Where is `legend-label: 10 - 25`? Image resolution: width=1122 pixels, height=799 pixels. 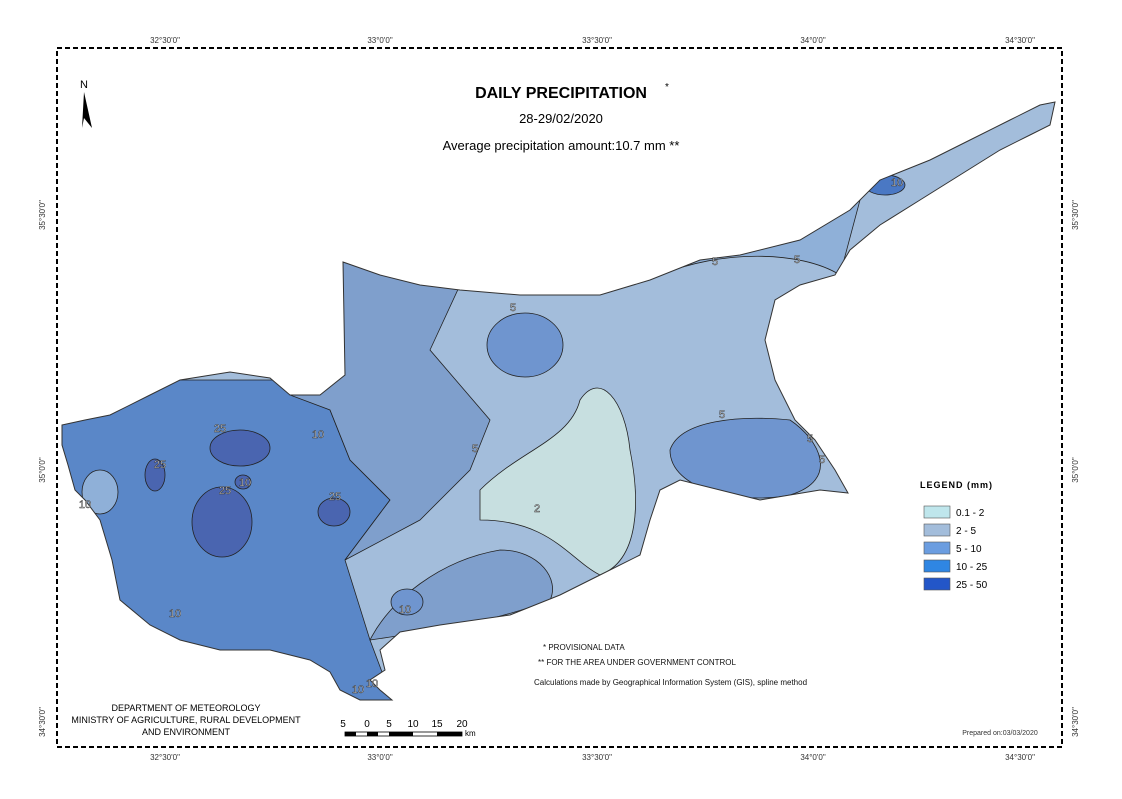 legend-label: 10 - 25 is located at coordinates (972, 567).